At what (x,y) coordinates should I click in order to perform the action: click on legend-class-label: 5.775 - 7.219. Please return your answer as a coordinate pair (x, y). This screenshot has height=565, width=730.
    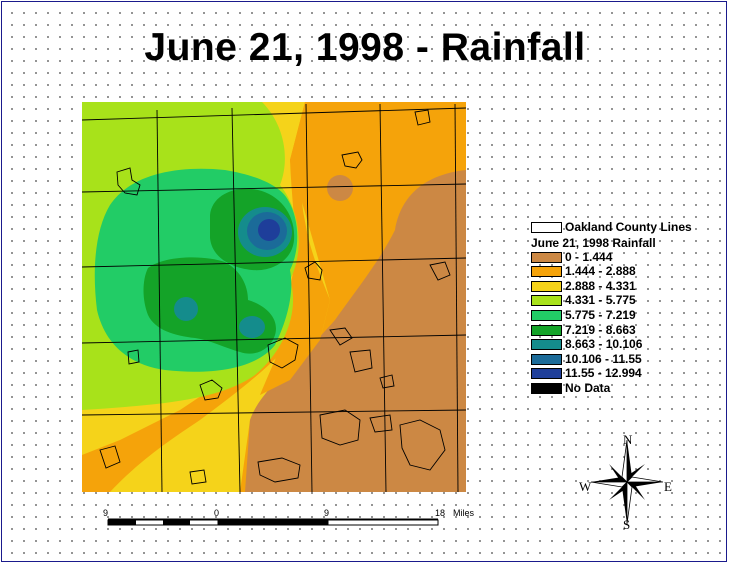
    Looking at the image, I should click on (600, 314).